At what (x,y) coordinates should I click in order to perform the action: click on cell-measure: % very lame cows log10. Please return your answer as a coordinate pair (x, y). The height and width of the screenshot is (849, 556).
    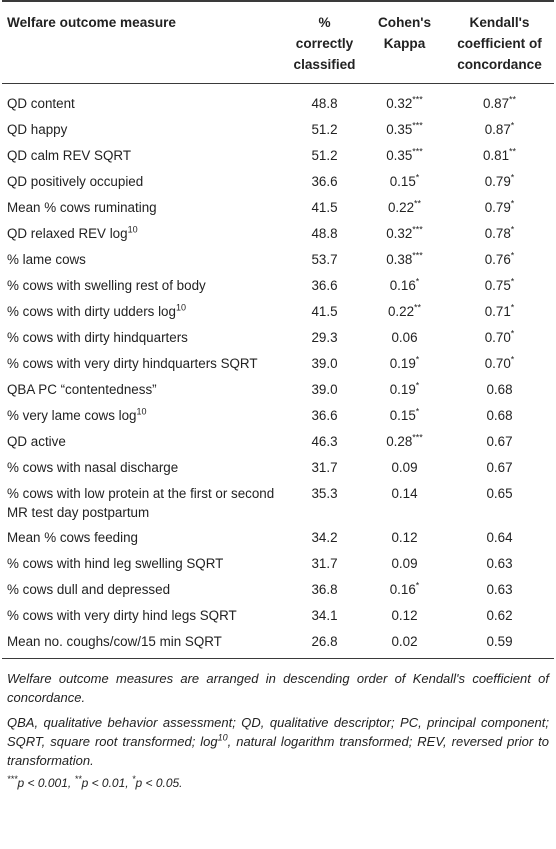
    Looking at the image, I should click on (77, 414).